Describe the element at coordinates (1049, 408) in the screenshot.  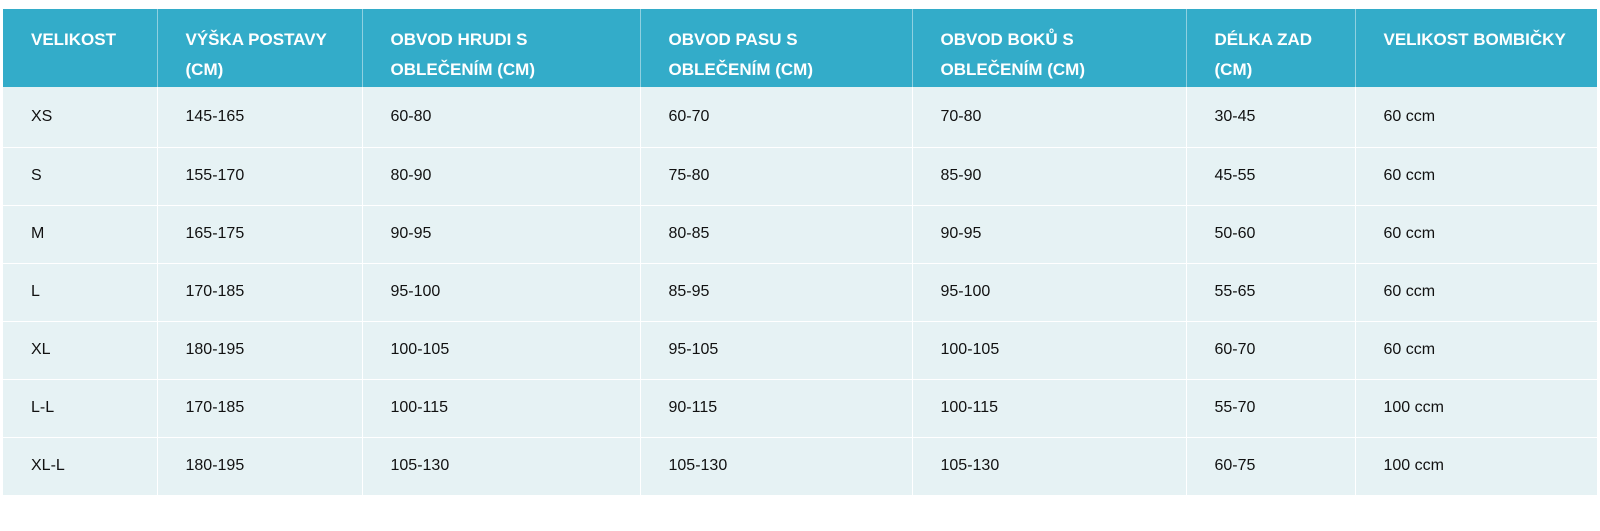
I see `cell-hips: 100-115` at that location.